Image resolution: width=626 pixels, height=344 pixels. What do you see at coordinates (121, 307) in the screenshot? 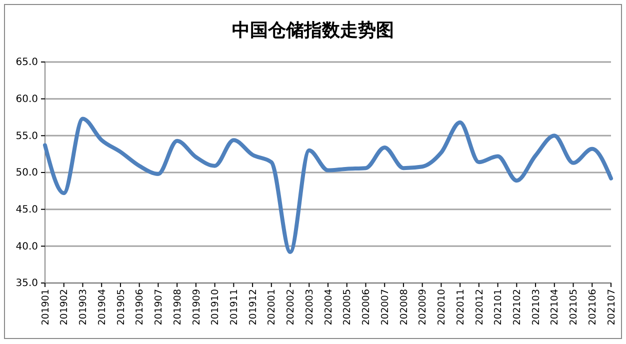
I see `x-tick-label: 201905` at bounding box center [121, 307].